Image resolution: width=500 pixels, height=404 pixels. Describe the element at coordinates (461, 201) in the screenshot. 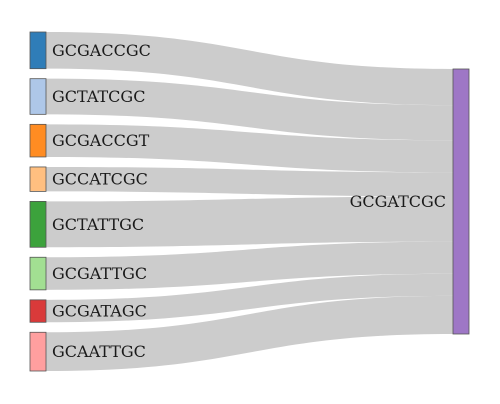

I see `target-node` at that location.